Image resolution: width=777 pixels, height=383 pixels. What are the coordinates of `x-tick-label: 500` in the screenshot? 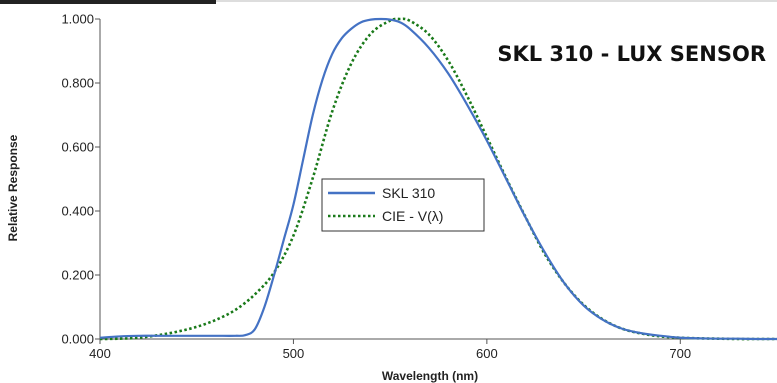 It's located at (294, 353).